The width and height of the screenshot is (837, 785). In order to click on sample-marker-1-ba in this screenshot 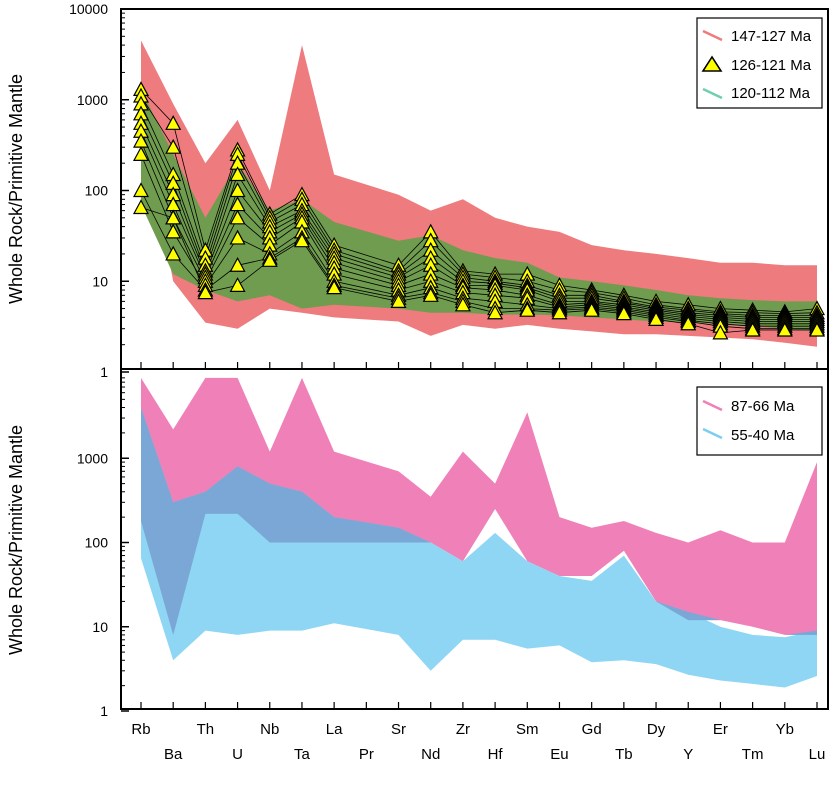, I will do `click(173, 122)`.